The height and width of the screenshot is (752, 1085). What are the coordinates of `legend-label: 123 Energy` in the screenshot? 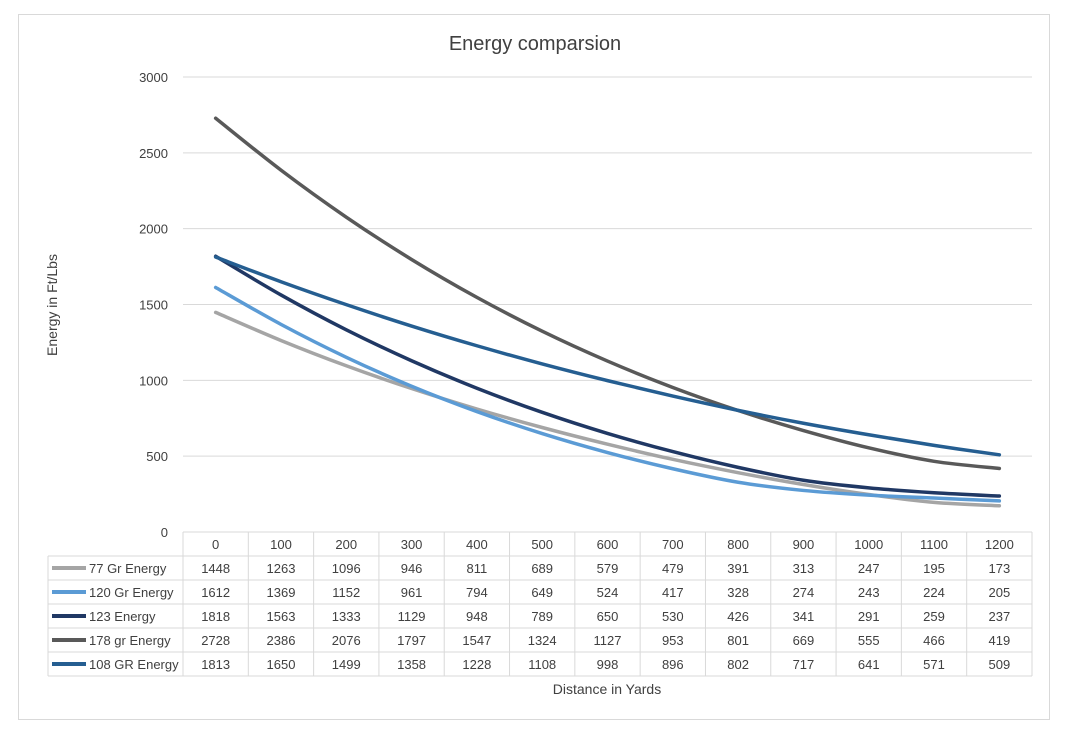 It's located at (122, 616).